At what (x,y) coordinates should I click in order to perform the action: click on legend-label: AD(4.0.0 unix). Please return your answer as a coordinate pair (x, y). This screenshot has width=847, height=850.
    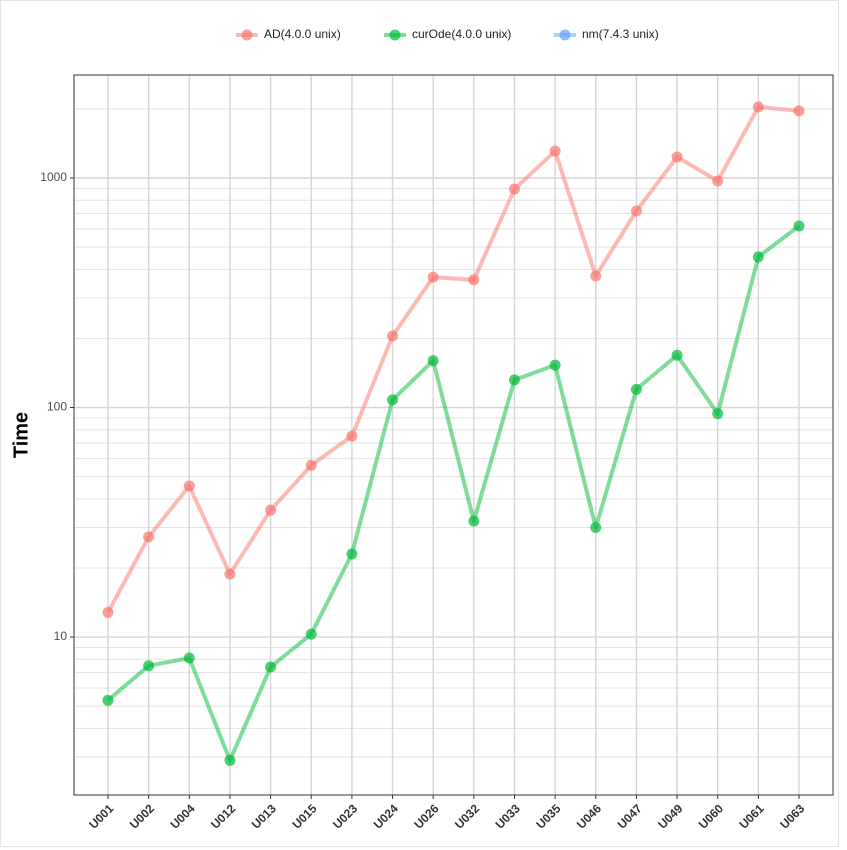
    Looking at the image, I should click on (302, 34).